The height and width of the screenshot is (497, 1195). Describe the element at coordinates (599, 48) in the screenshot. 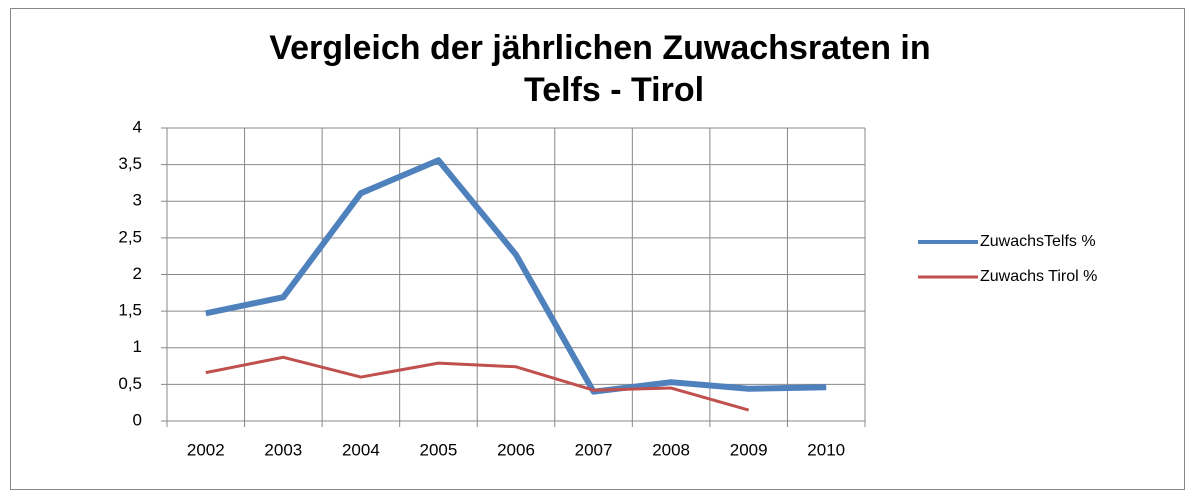

I see `chart-title: Vergleich der jährlichen Zuwachsraten in` at that location.